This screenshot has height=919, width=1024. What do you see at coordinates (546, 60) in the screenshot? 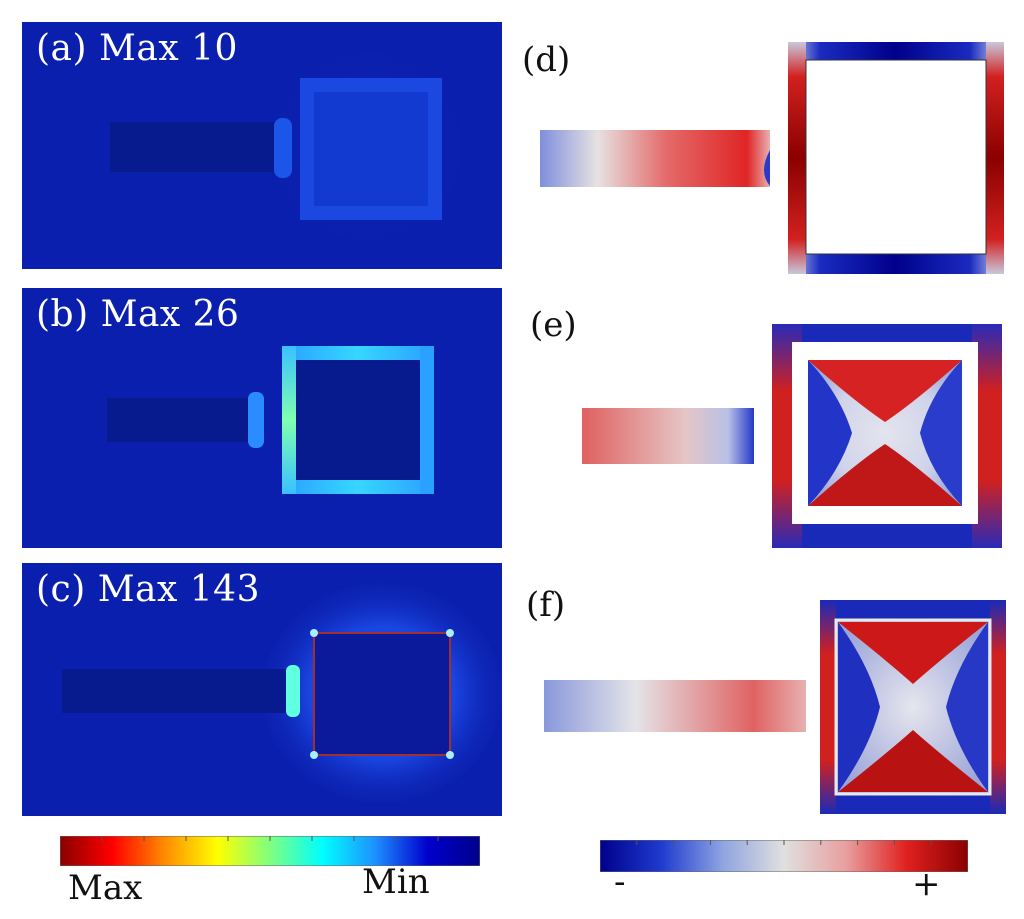
I see `panel-label-d: (d)` at bounding box center [546, 60].